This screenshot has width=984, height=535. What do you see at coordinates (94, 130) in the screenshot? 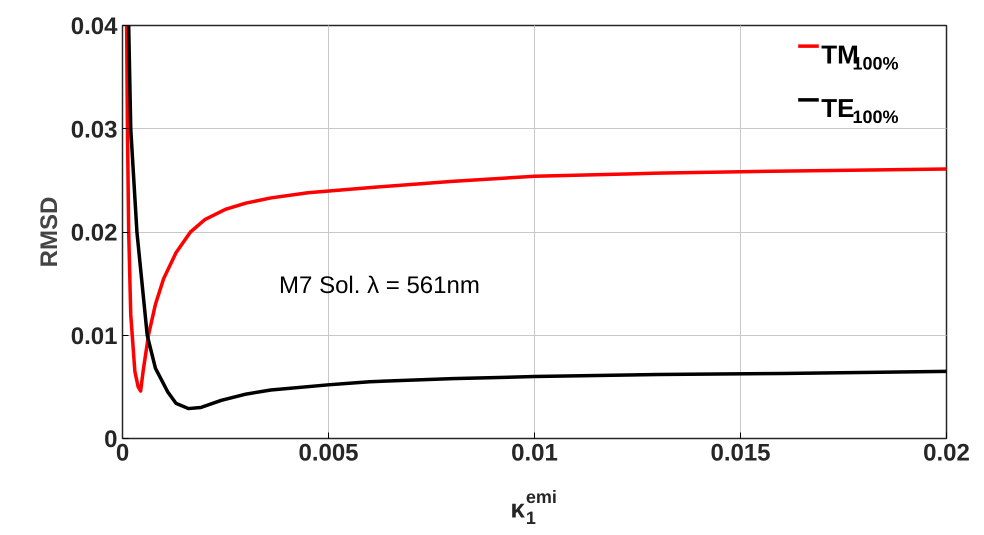
I see `y-tick-label: 0.03` at bounding box center [94, 130].